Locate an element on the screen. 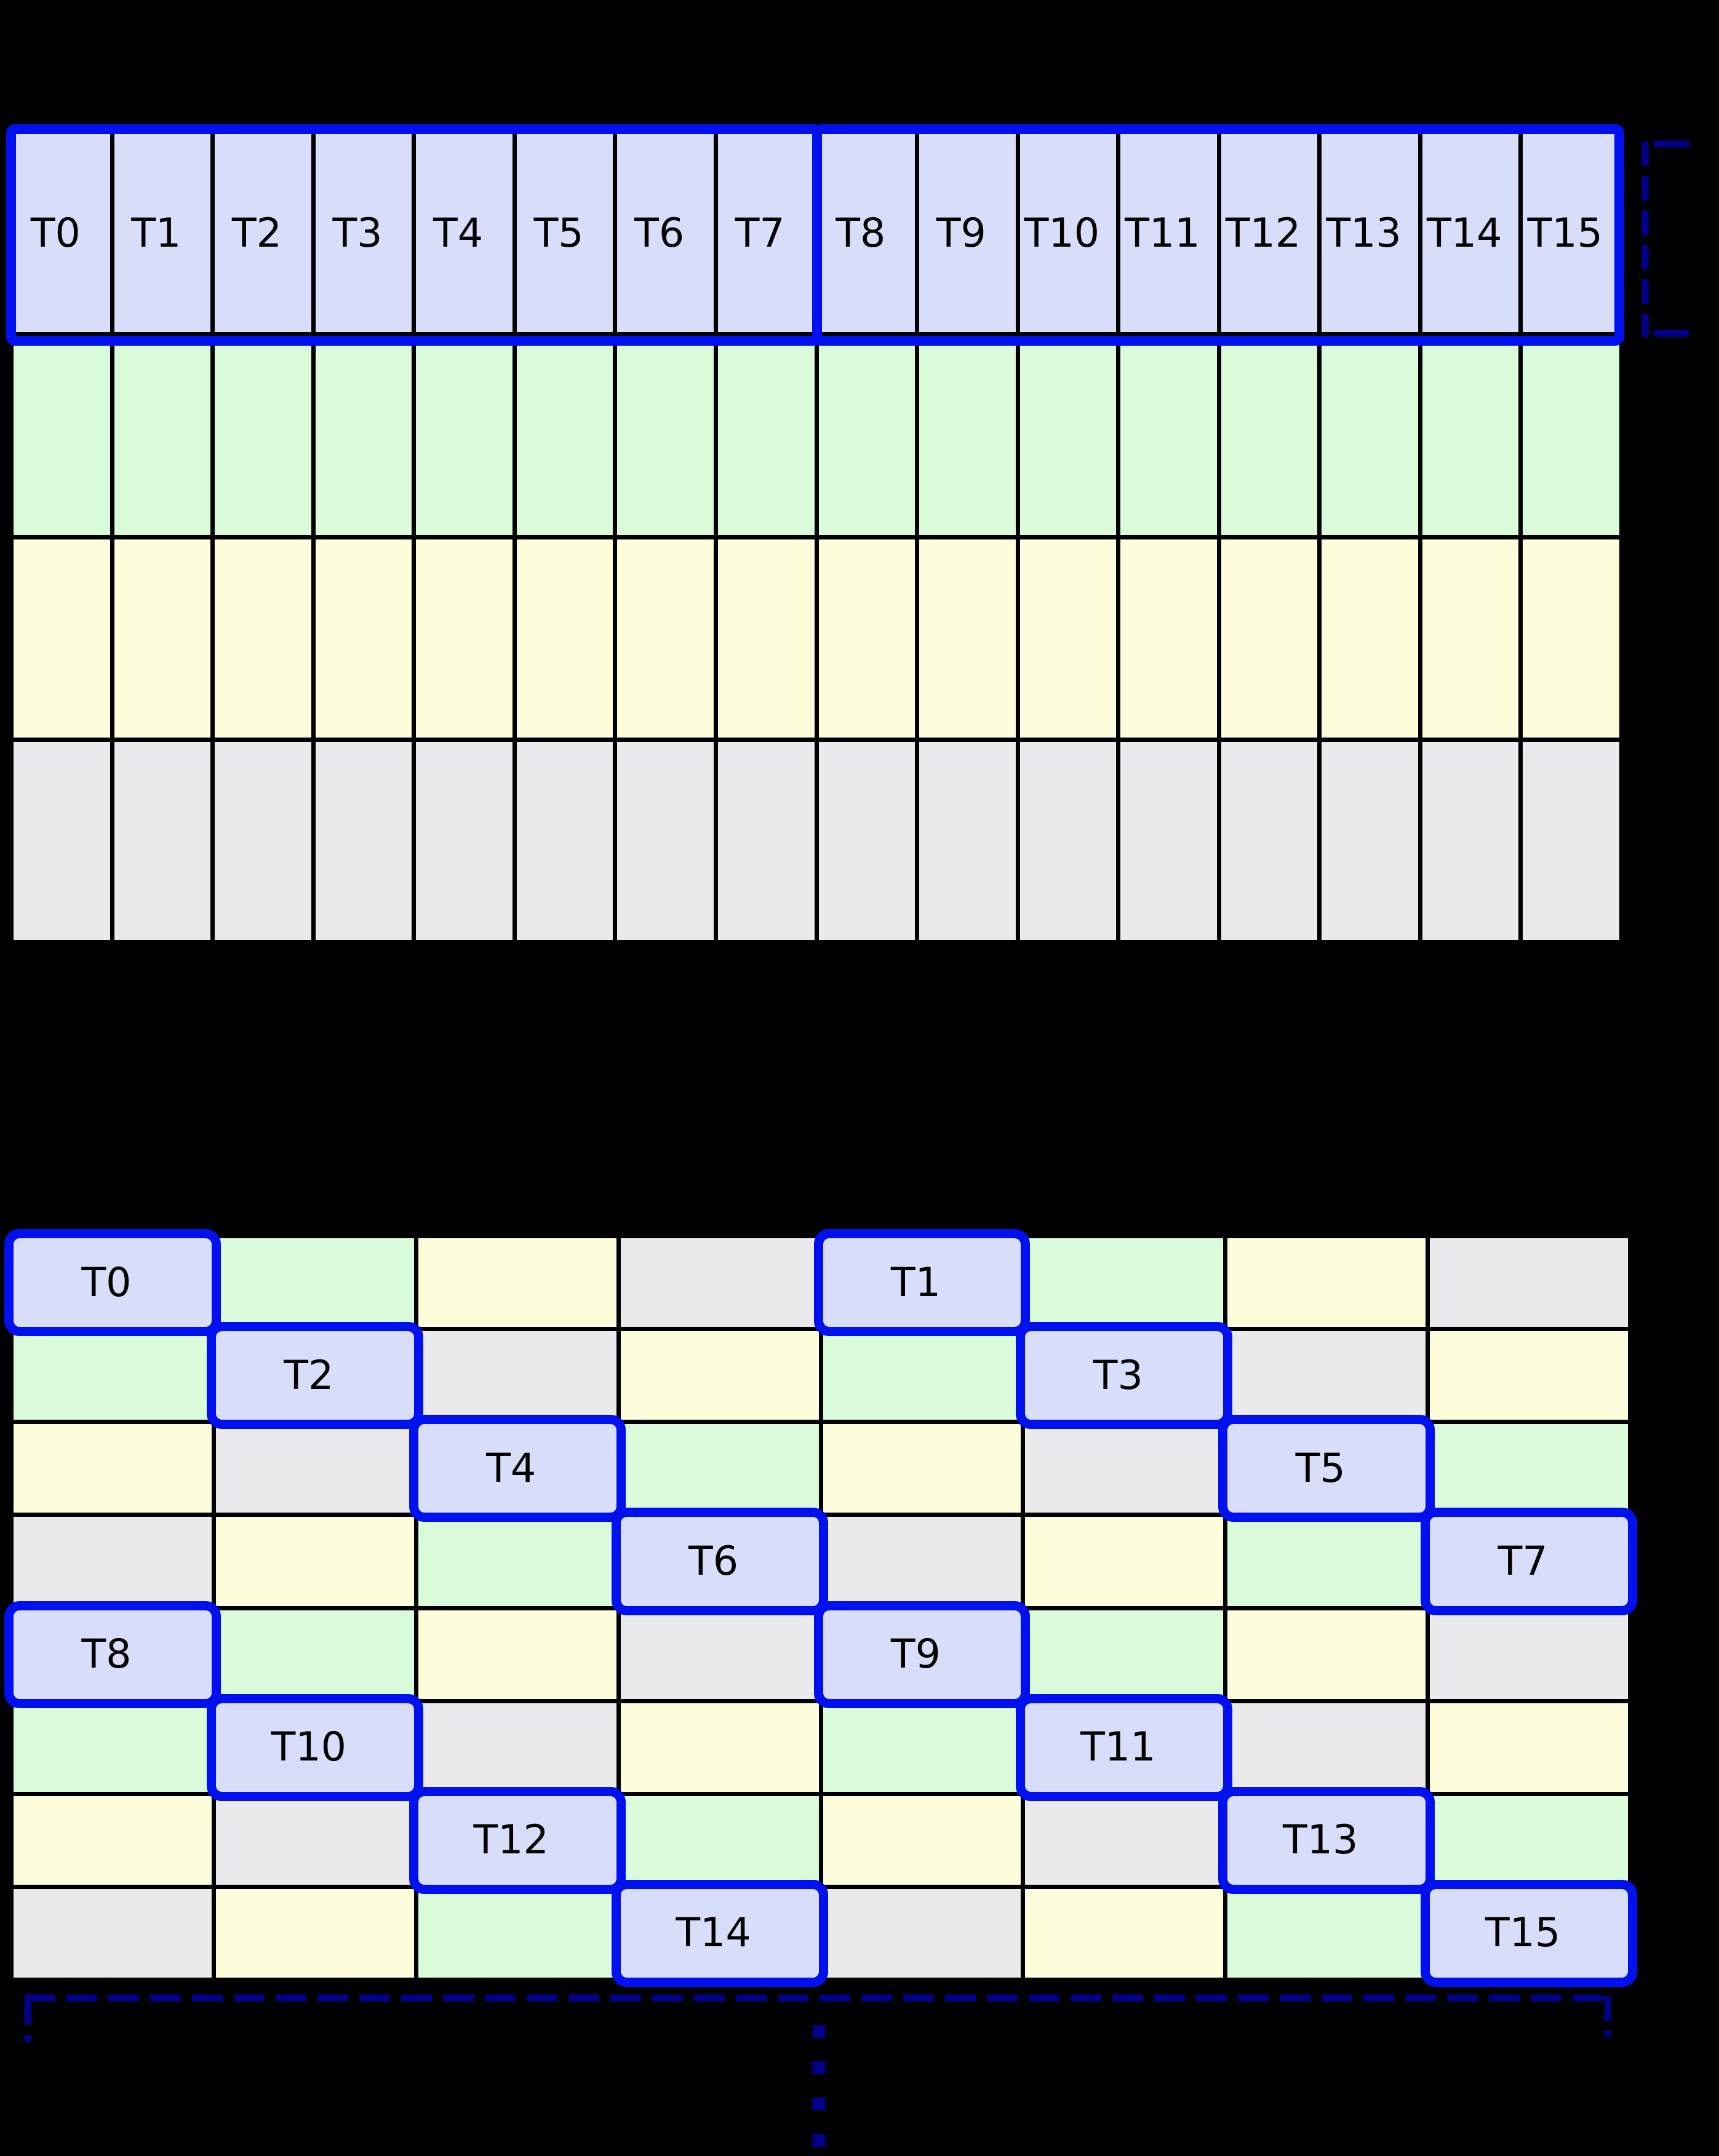 This screenshot has height=2156, width=1719. bottom-grid-cell-r5c6 is located at coordinates (1327, 1747).